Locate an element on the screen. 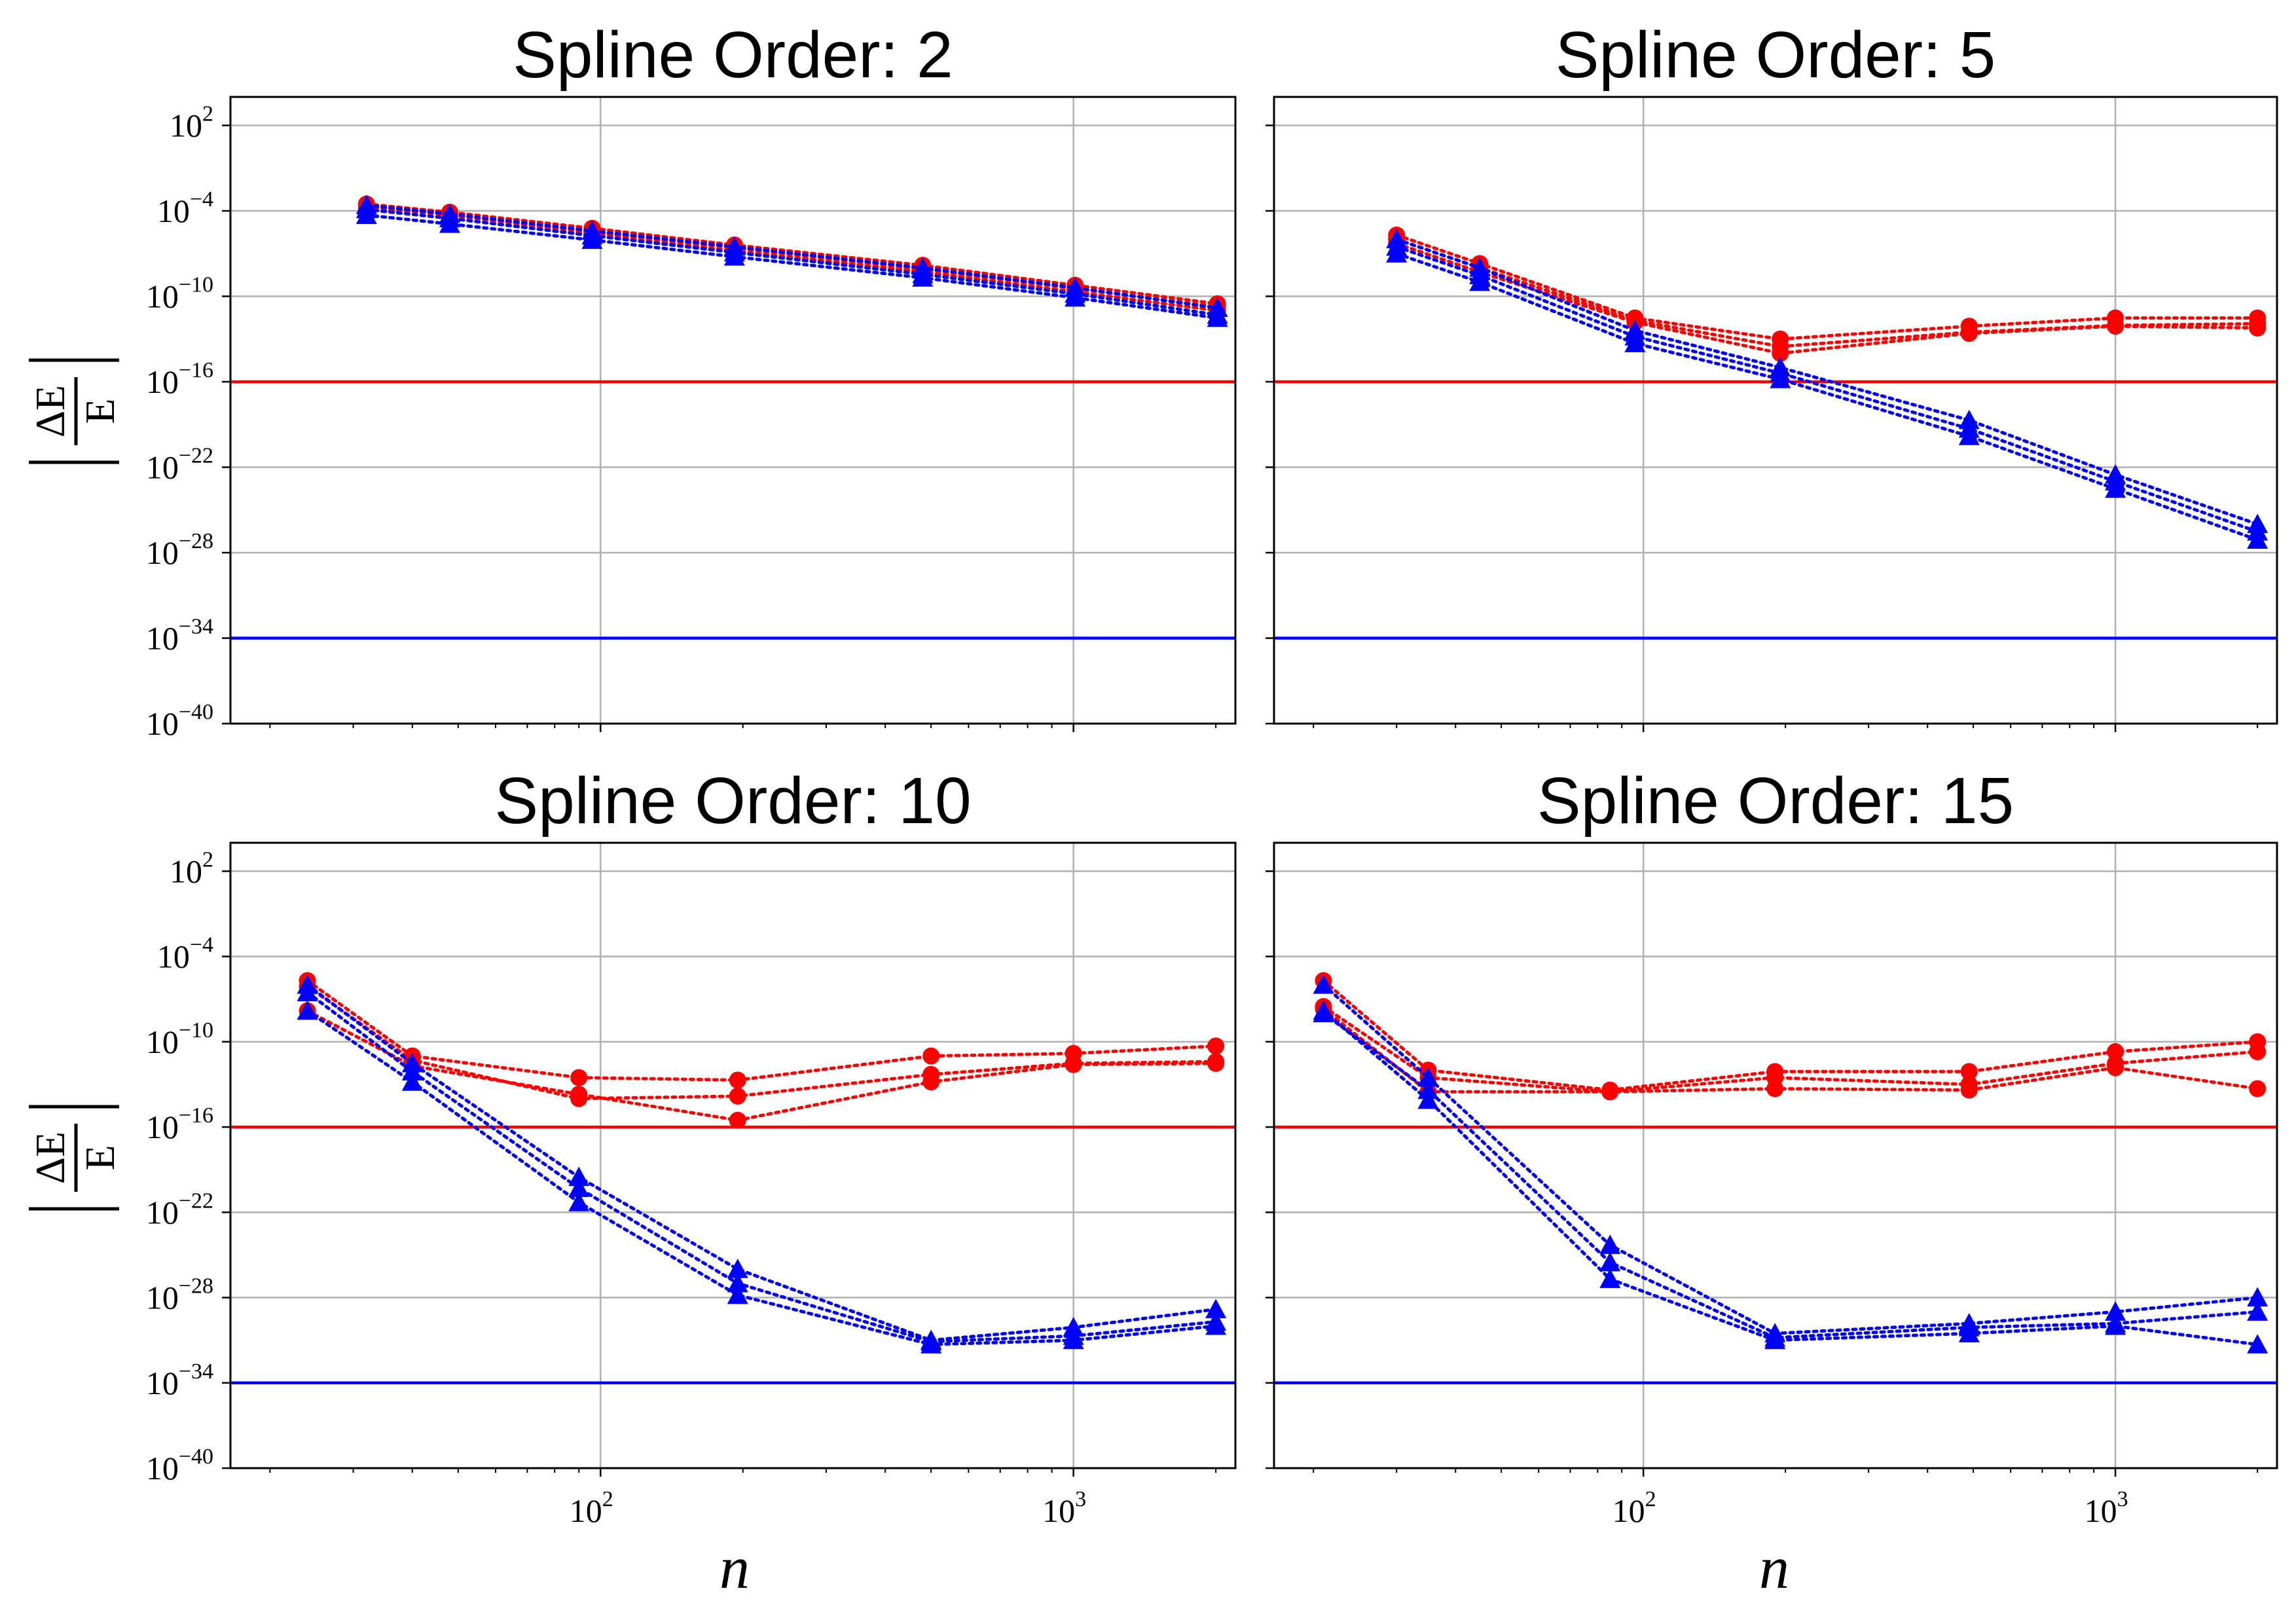 This screenshot has height=1624, width=2296. ylabel-bottom: ΔE E is located at coordinates (75, 1158).